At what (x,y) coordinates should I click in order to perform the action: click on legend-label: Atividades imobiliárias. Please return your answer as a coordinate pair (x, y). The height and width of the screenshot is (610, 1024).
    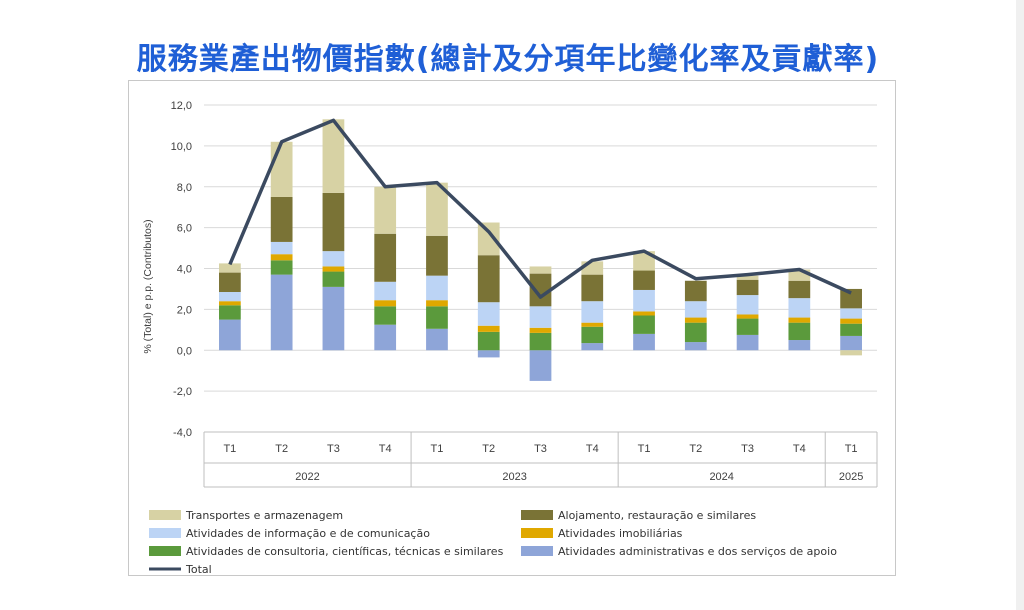
    Looking at the image, I should click on (620, 533).